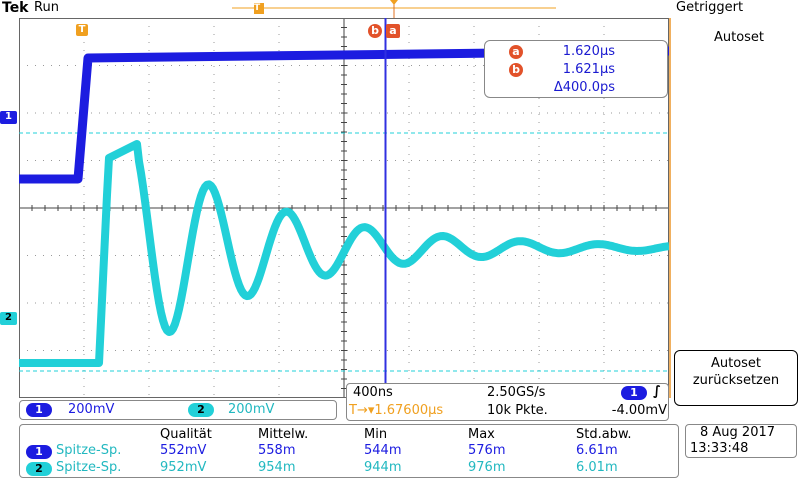 The width and height of the screenshot is (800, 480). I want to click on side-menu: Autoset, so click(734, 208).